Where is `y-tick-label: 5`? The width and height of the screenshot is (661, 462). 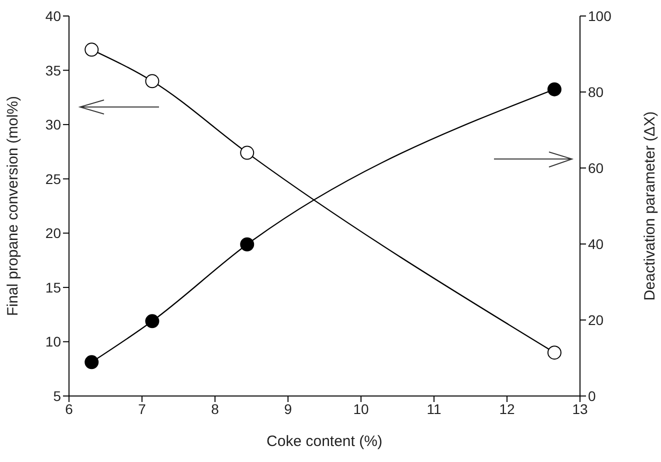
y-tick-label: 5 is located at coordinates (57, 396).